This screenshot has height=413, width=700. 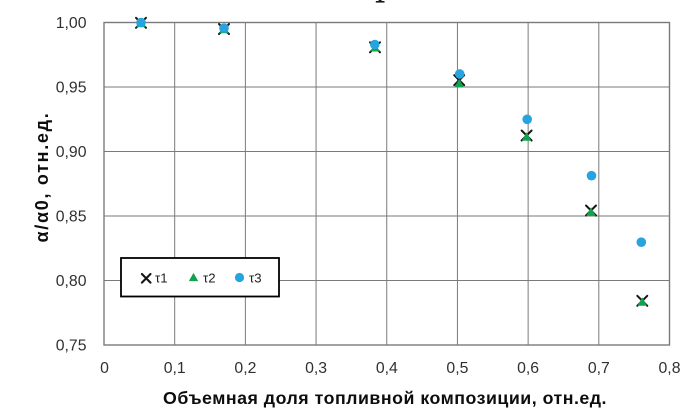 I want to click on svg-text: 0,75, so click(x=71, y=346).